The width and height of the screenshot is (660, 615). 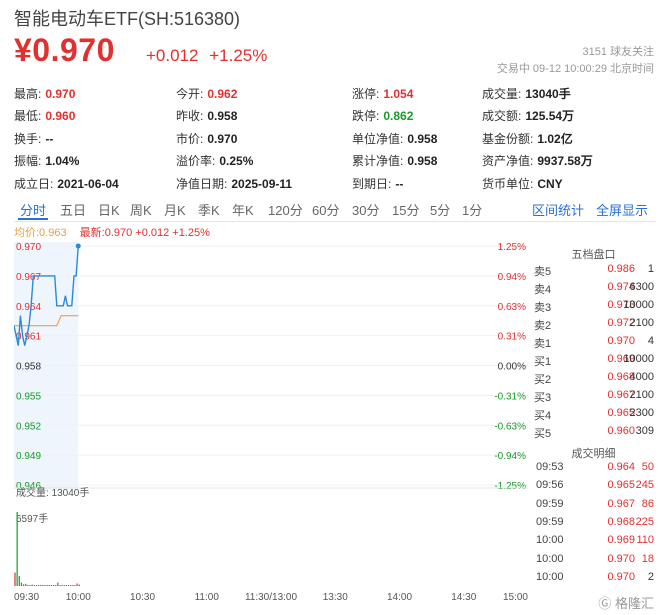 I want to click on stat-cell: 到期日: --, so click(x=377, y=183).